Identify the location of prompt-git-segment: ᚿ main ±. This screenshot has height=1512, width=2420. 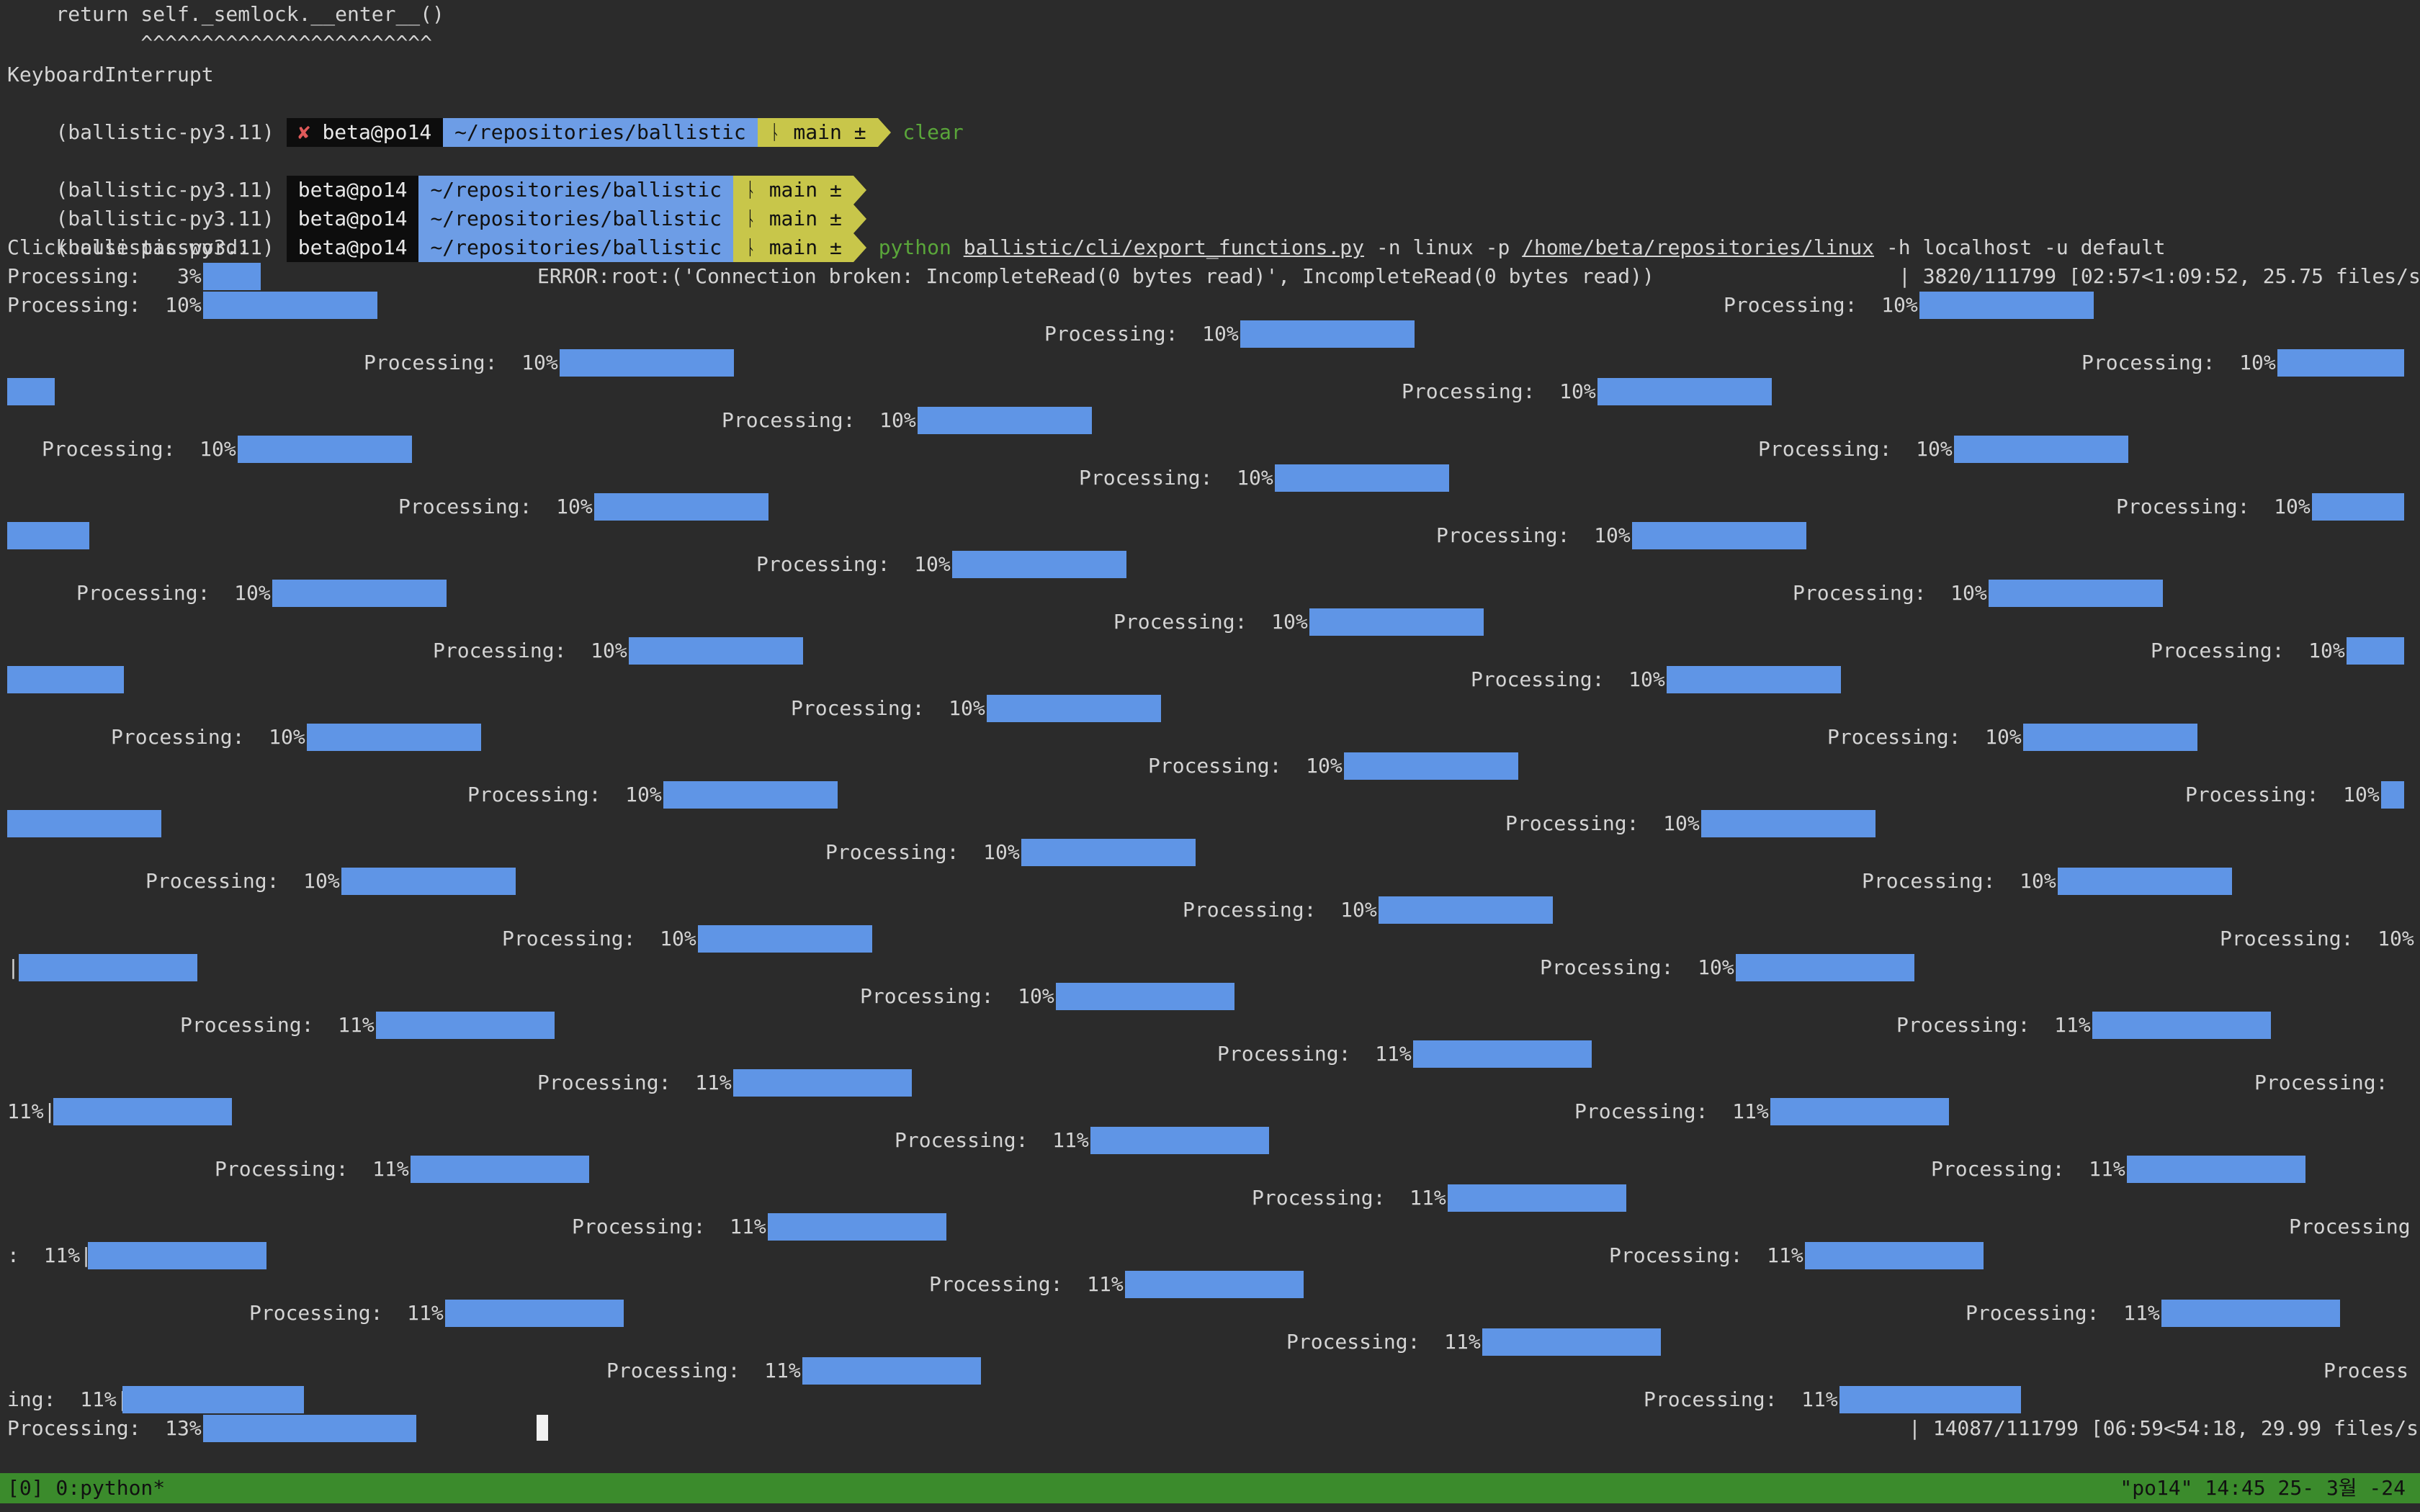
(818, 132).